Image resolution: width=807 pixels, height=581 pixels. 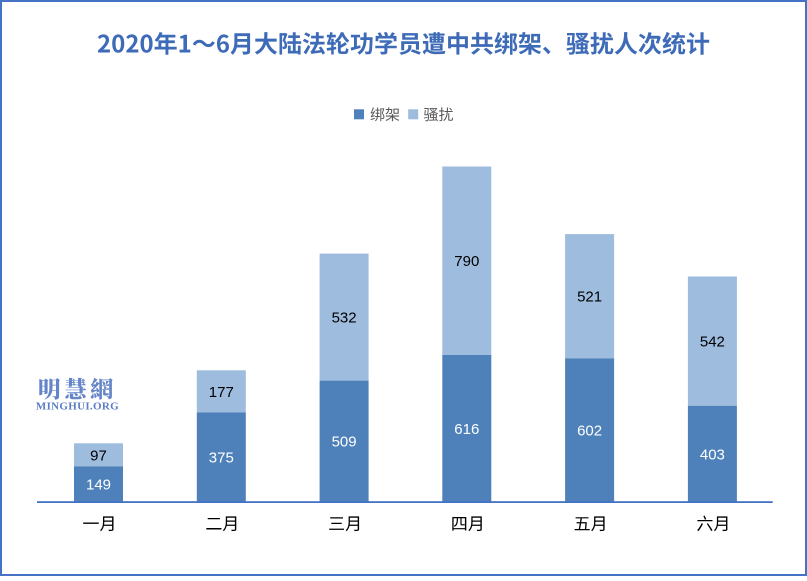 What do you see at coordinates (589, 297) in the screenshot?
I see `svg-text: 521` at bounding box center [589, 297].